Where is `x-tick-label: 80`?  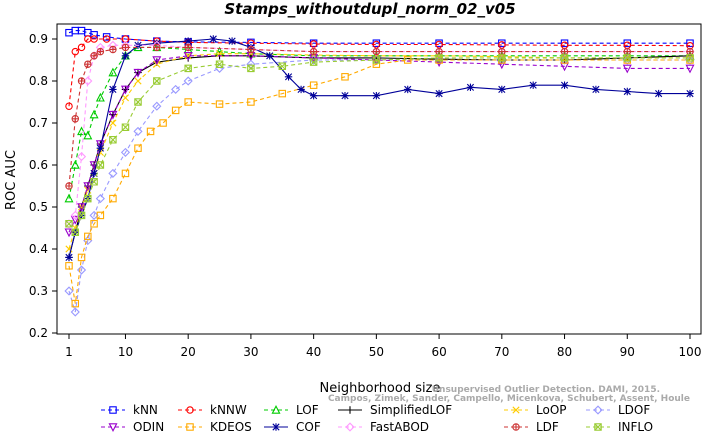 x-tick-label: 80 is located at coordinates (564, 352).